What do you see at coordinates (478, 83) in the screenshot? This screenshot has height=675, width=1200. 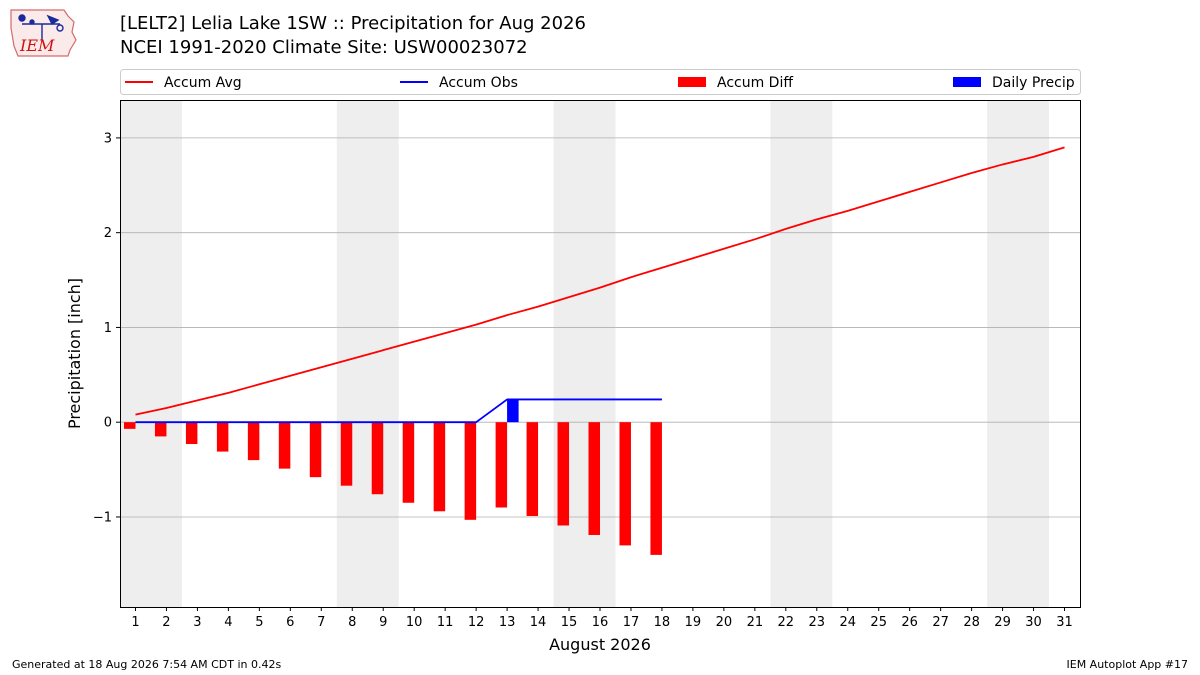 I see `legend-label: Accum Obs` at bounding box center [478, 83].